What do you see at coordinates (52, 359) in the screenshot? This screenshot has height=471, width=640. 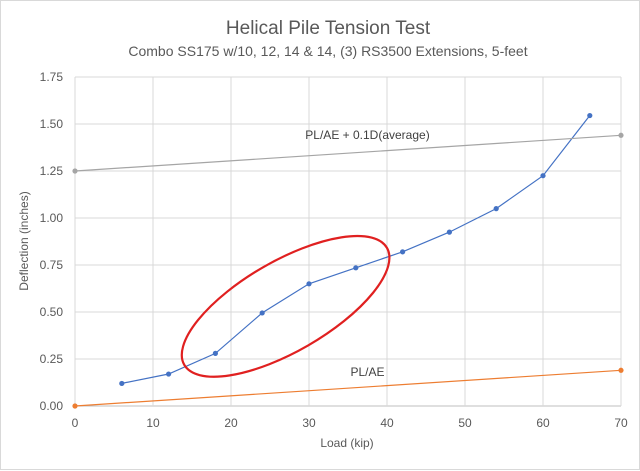 I see `y-tick-label: 0.25` at bounding box center [52, 359].